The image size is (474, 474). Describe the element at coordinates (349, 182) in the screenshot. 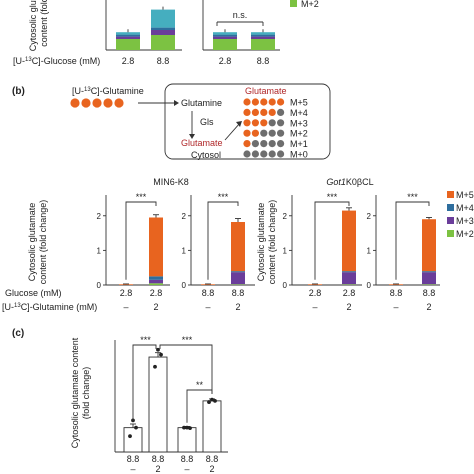

I see `panel-b-group-title-right: Got1K0βCL` at that location.